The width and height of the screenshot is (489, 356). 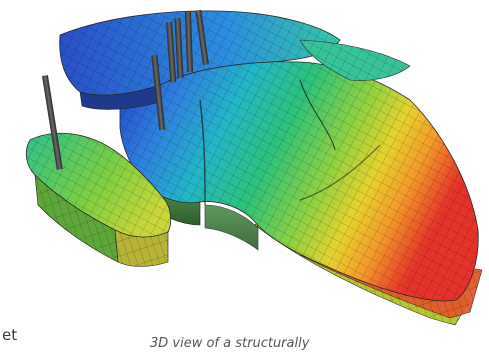 I want to click on left-text-fragment: et, so click(x=10, y=335).